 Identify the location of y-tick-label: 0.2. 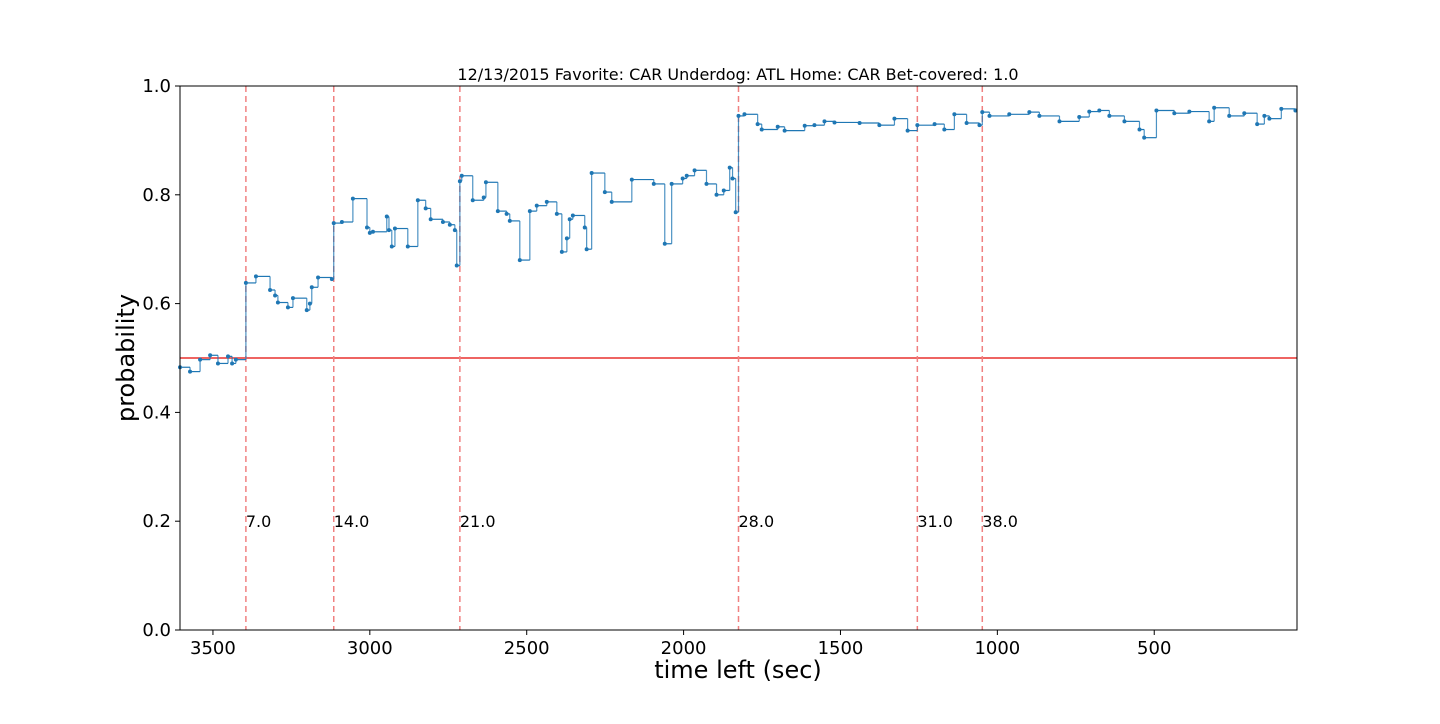
(156, 521).